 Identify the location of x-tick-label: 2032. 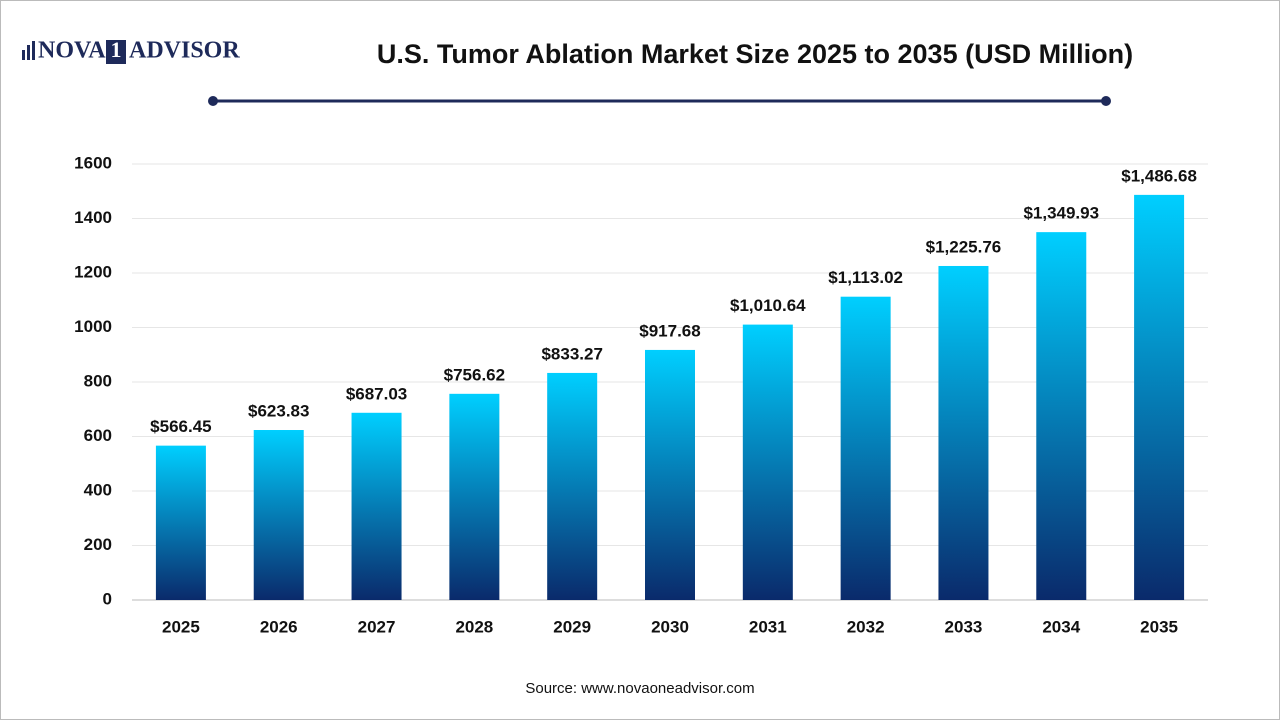
(866, 626).